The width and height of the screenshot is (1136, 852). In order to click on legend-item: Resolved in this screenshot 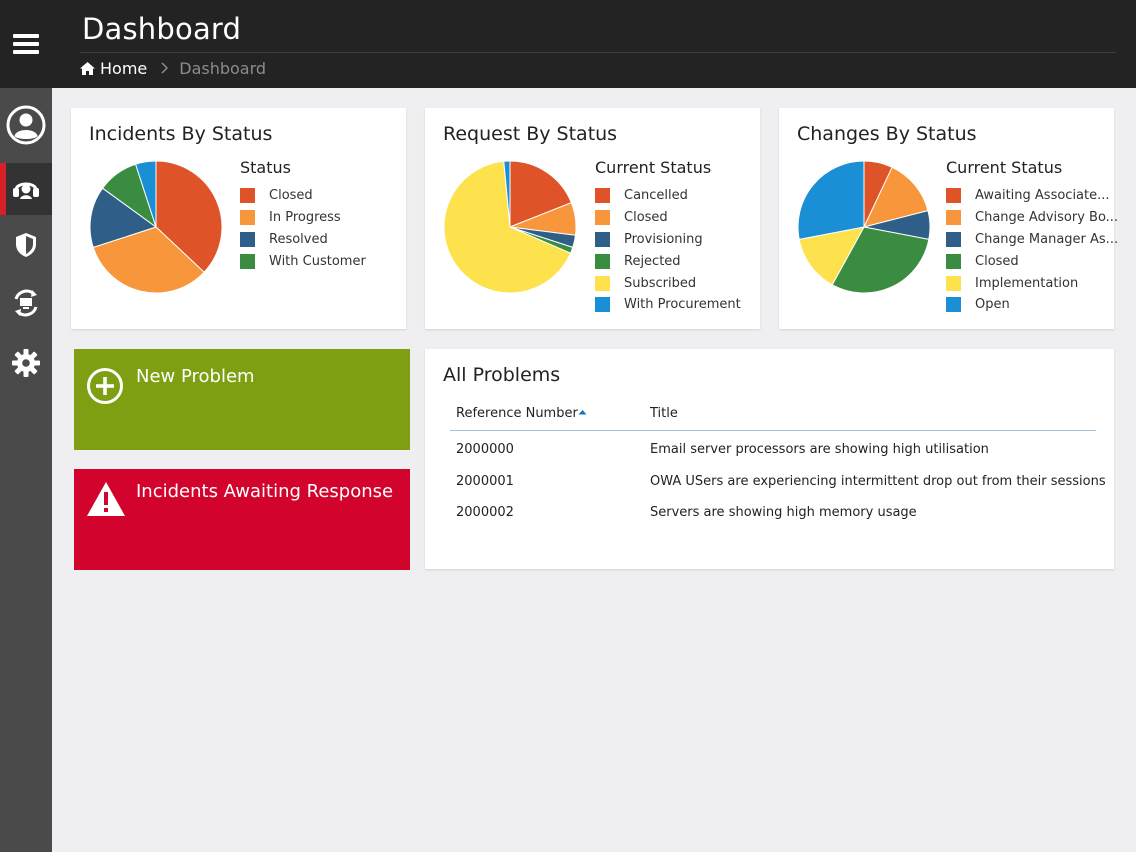, I will do `click(303, 240)`.